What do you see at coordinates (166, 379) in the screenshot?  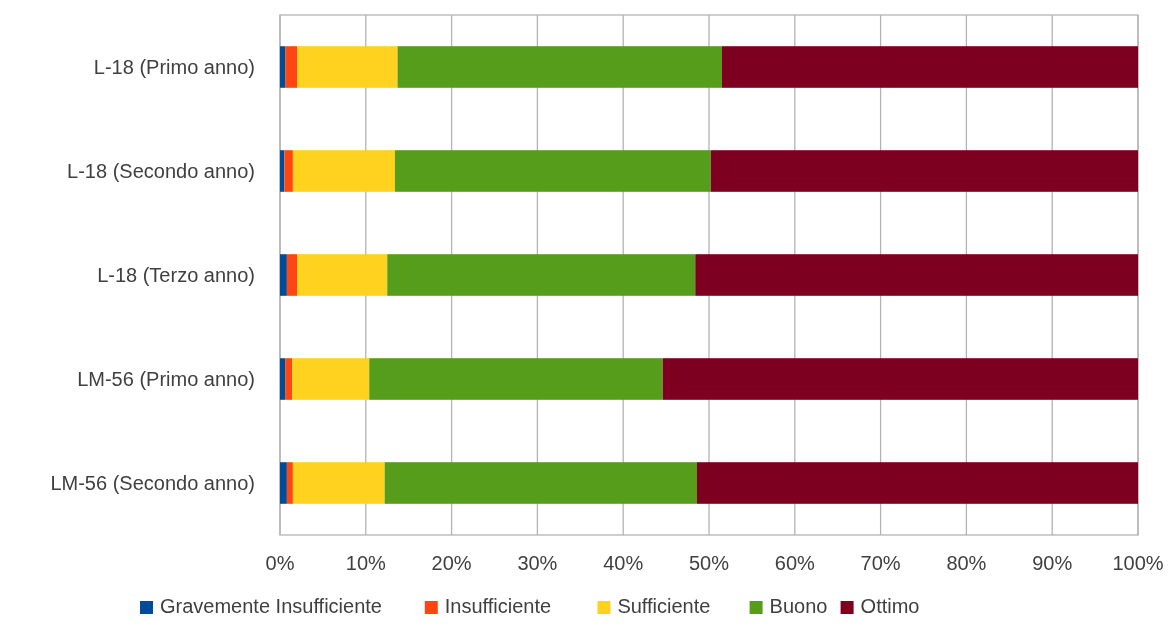 I see `y-tick-label: LM-56 (Primo anno)` at bounding box center [166, 379].